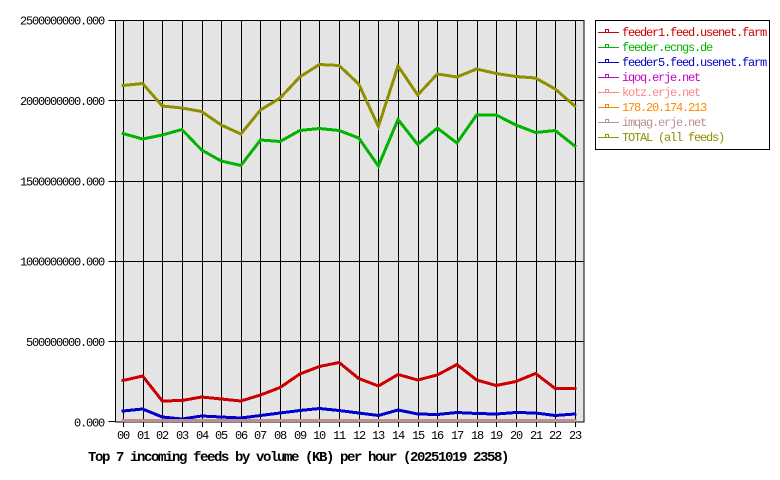 The height and width of the screenshot is (480, 780). I want to click on svg-text: 22, so click(555, 436).